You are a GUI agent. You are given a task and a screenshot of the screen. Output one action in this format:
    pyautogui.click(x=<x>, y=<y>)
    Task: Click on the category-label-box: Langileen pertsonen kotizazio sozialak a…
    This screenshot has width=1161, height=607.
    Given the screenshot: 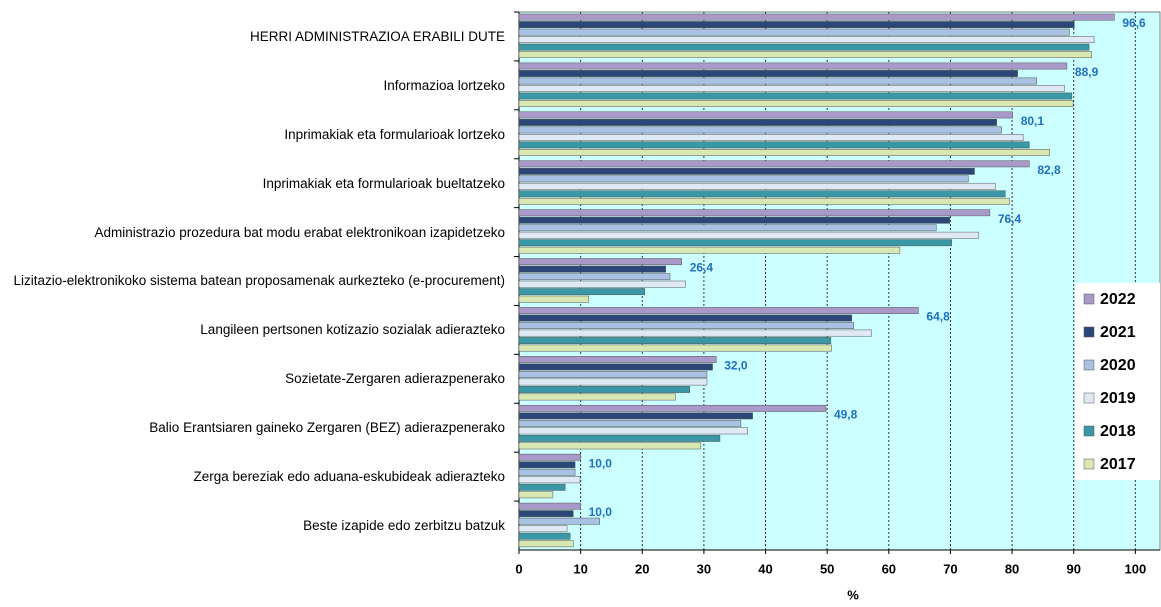 What is the action you would take?
    pyautogui.click(x=352, y=329)
    